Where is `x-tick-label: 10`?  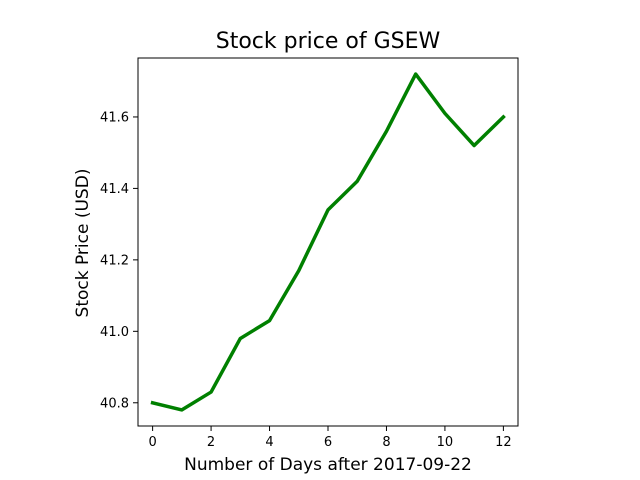 x-tick-label: 10 is located at coordinates (445, 442).